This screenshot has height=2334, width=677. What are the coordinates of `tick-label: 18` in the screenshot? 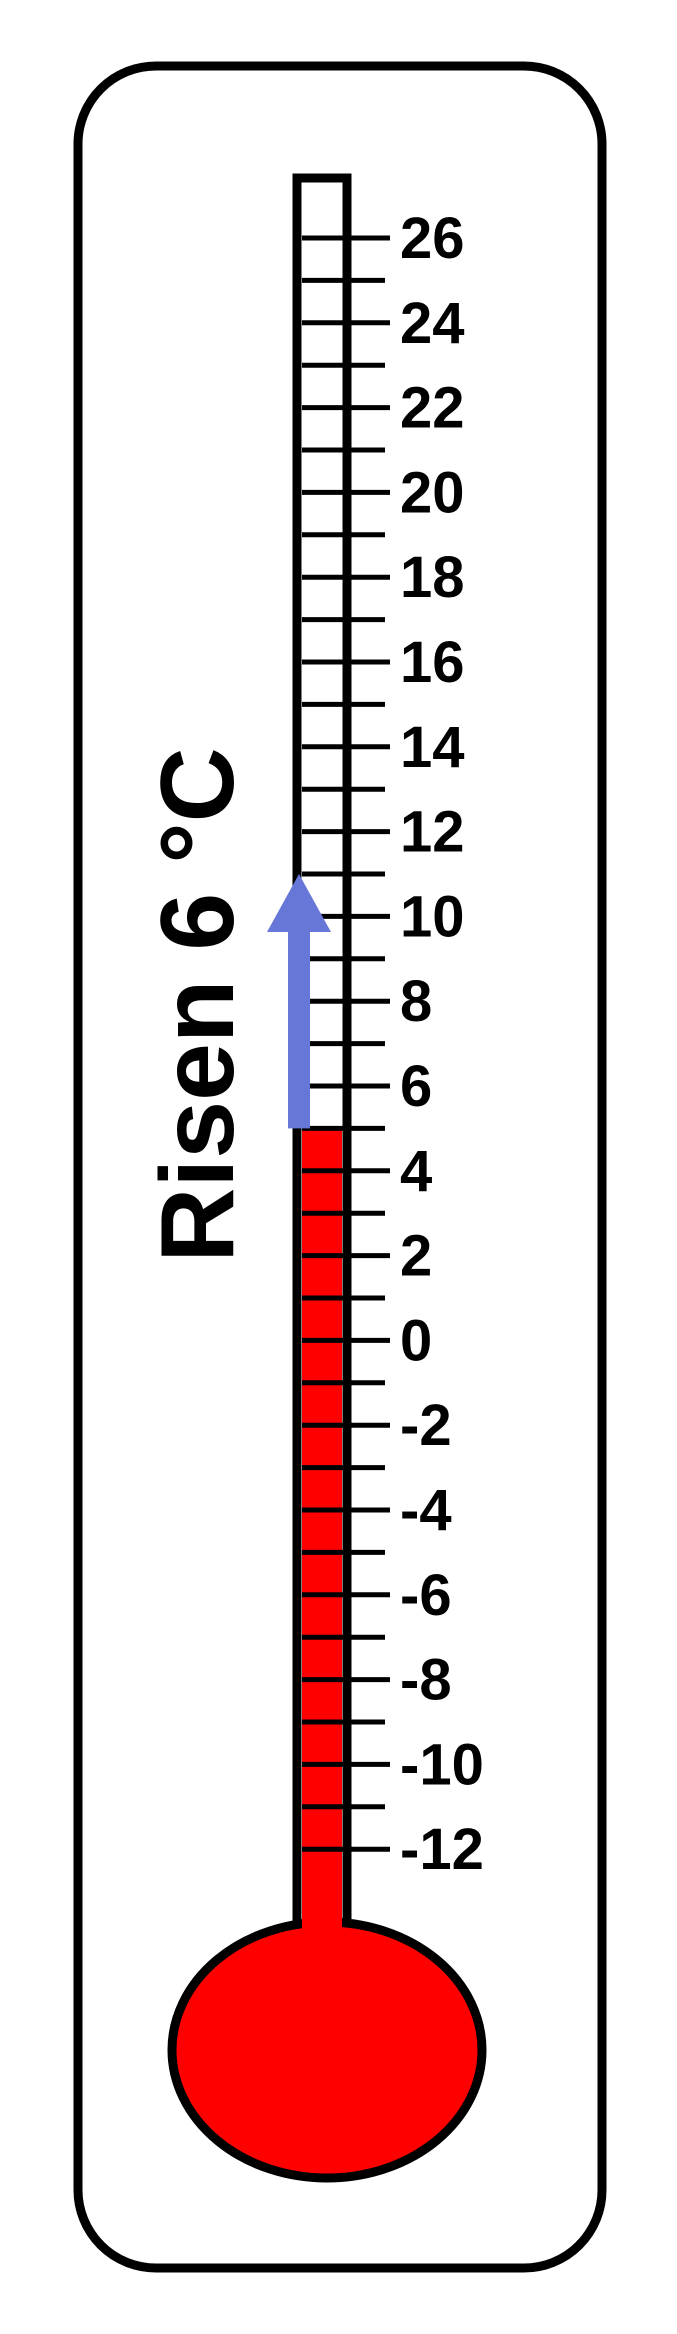 It's located at (432, 577).